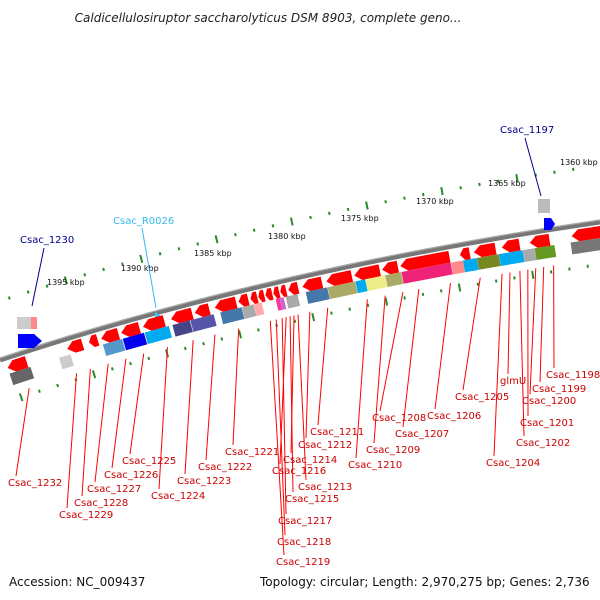 The width and height of the screenshot is (600, 600). I want to click on gene-label: Csac_1199, so click(559, 389).